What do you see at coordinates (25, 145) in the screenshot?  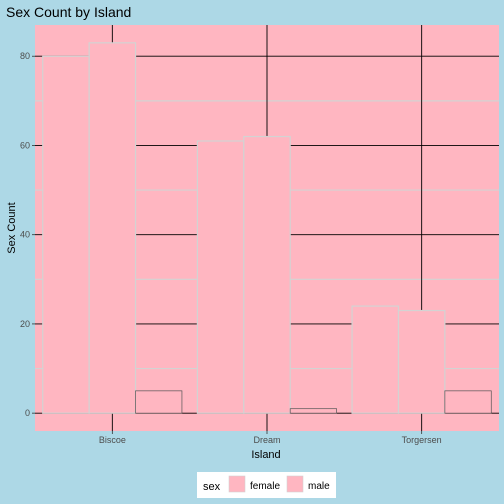 I see `y-tick-label: 60` at bounding box center [25, 145].